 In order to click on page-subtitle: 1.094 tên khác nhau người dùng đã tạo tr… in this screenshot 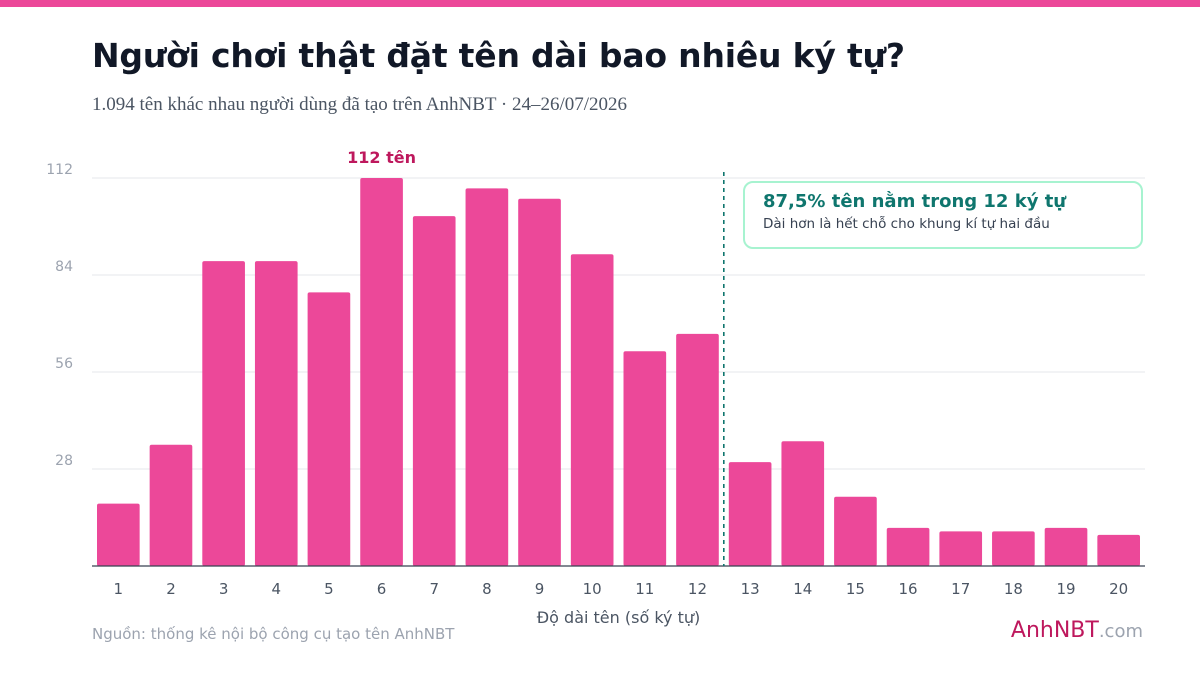, I will do `click(360, 104)`.